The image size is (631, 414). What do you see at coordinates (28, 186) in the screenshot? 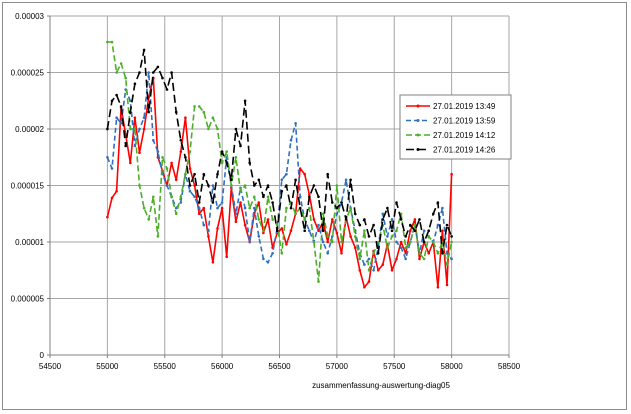
I see `y-tick-label: 0.000015` at bounding box center [28, 186].